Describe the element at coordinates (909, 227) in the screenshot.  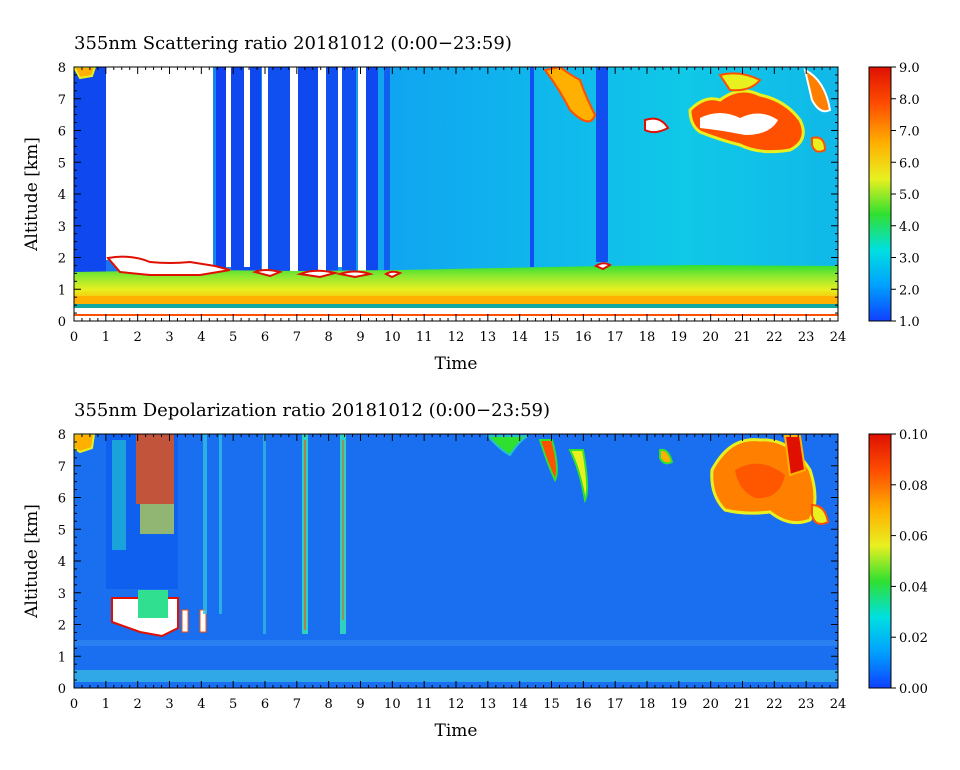
I see `colorbar-tick-label: 4.0` at that location.